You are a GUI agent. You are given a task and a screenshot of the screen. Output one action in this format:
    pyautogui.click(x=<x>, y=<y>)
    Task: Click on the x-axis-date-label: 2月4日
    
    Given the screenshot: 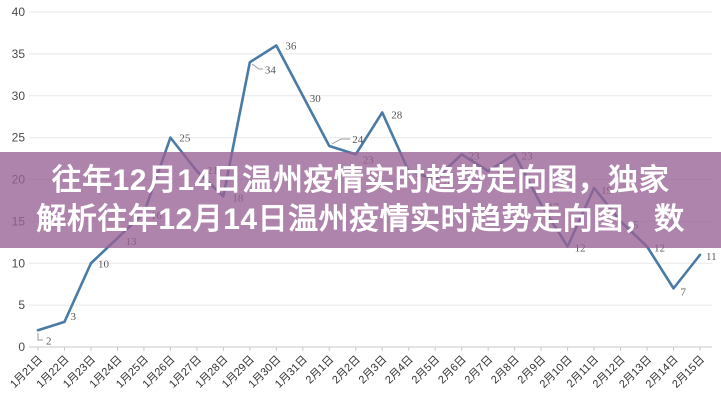 What is the action you would take?
    pyautogui.click(x=399, y=370)
    